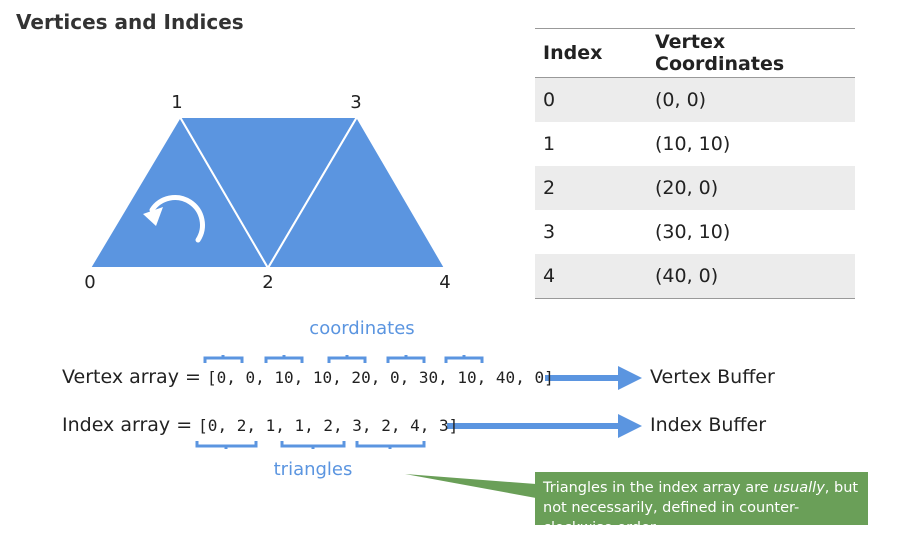 This screenshot has height=542, width=900. What do you see at coordinates (328, 425) in the screenshot?
I see `index-array-value: [0, 2, 1, 1, 2, 3, 2, 4, 3]` at bounding box center [328, 425].